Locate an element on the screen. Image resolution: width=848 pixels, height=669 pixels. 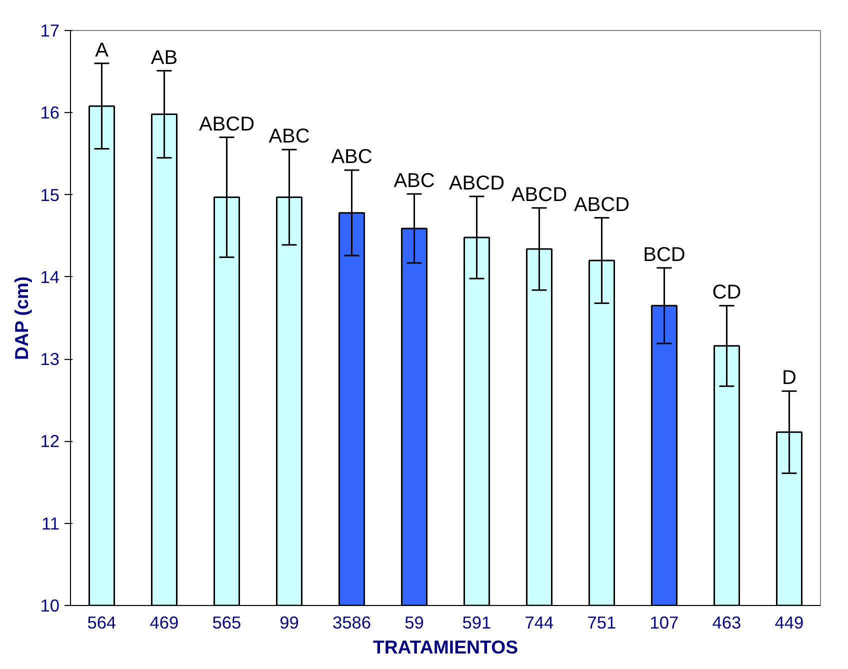
y-tick-label: 14 is located at coordinates (50, 276).